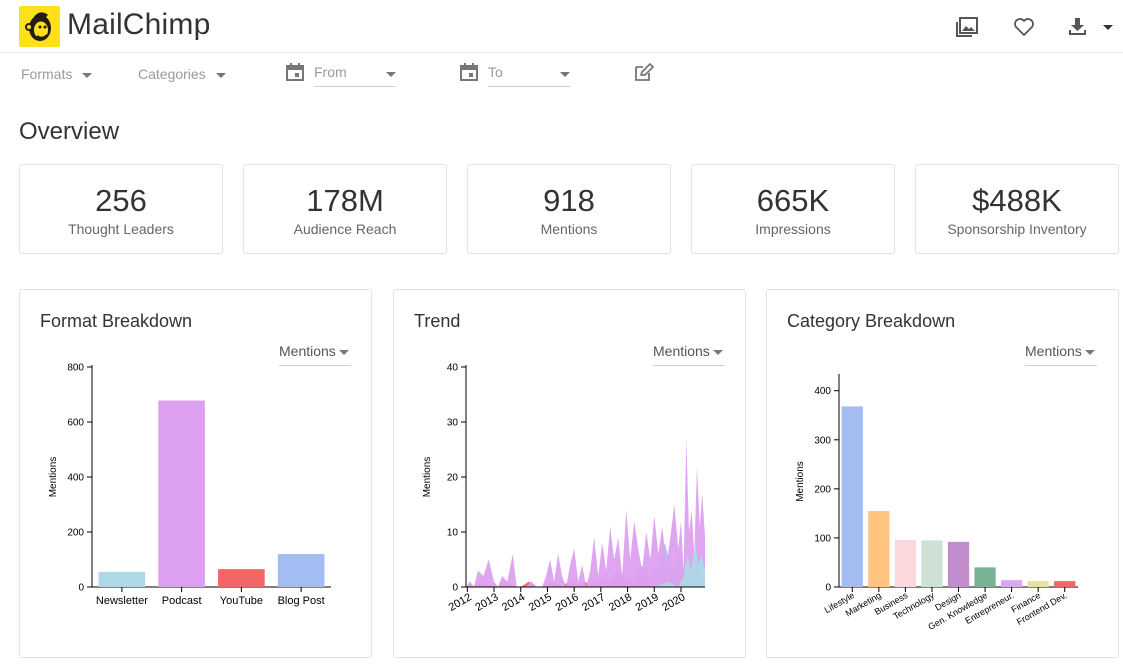 This screenshot has height=672, width=1123. I want to click on categories-filter-dropdown: Categories, so click(182, 74).